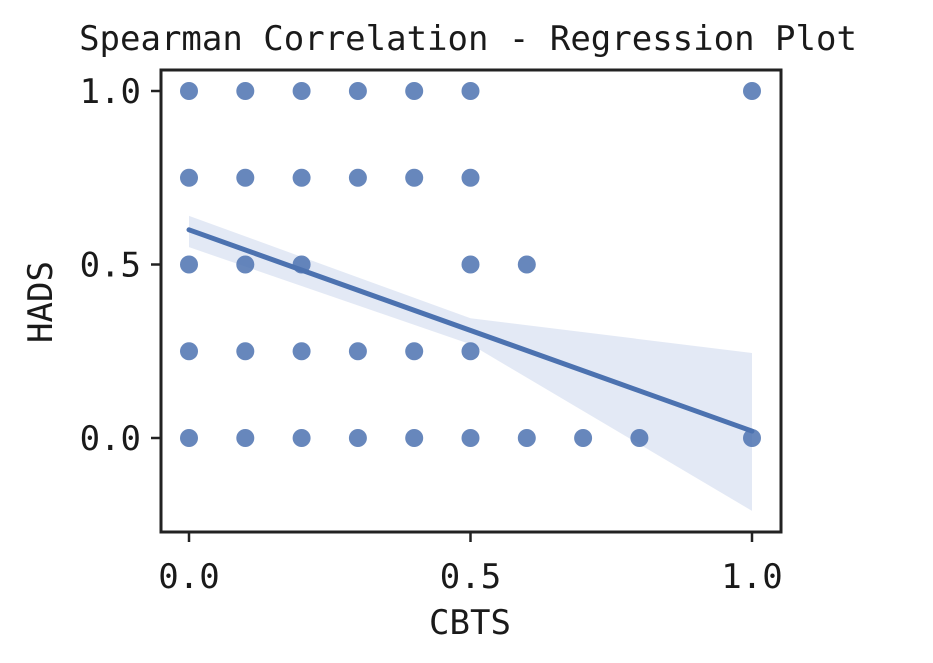 This screenshot has width=933, height=663. Describe the element at coordinates (41, 302) in the screenshot. I see `y-axis-label: HADS` at that location.